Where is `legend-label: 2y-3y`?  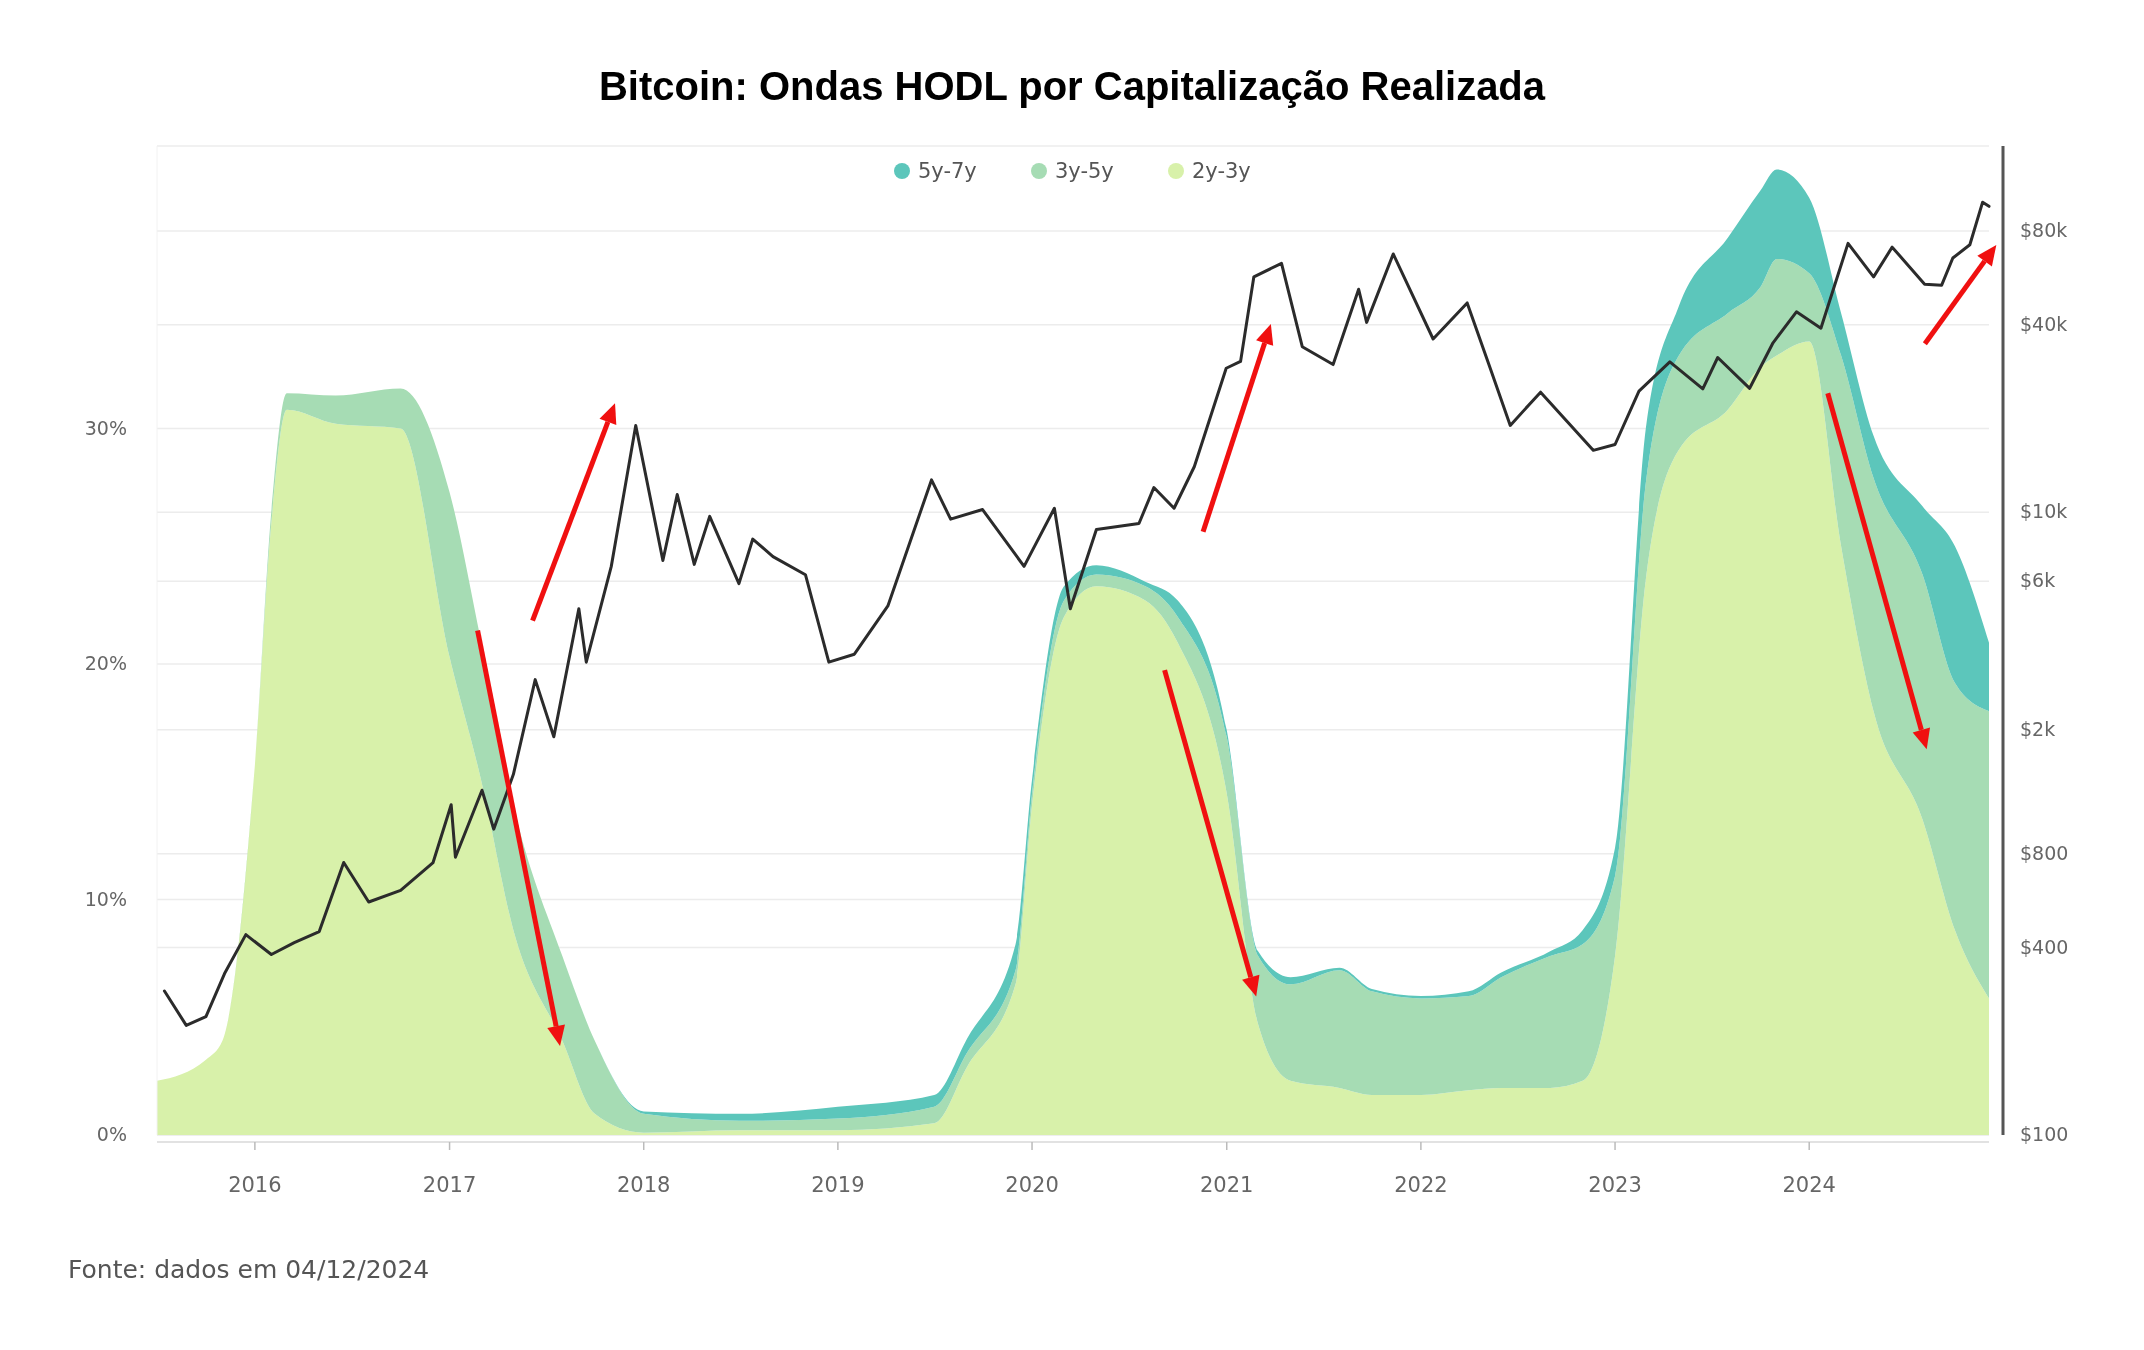
legend-label: 2y-3y is located at coordinates (1221, 171).